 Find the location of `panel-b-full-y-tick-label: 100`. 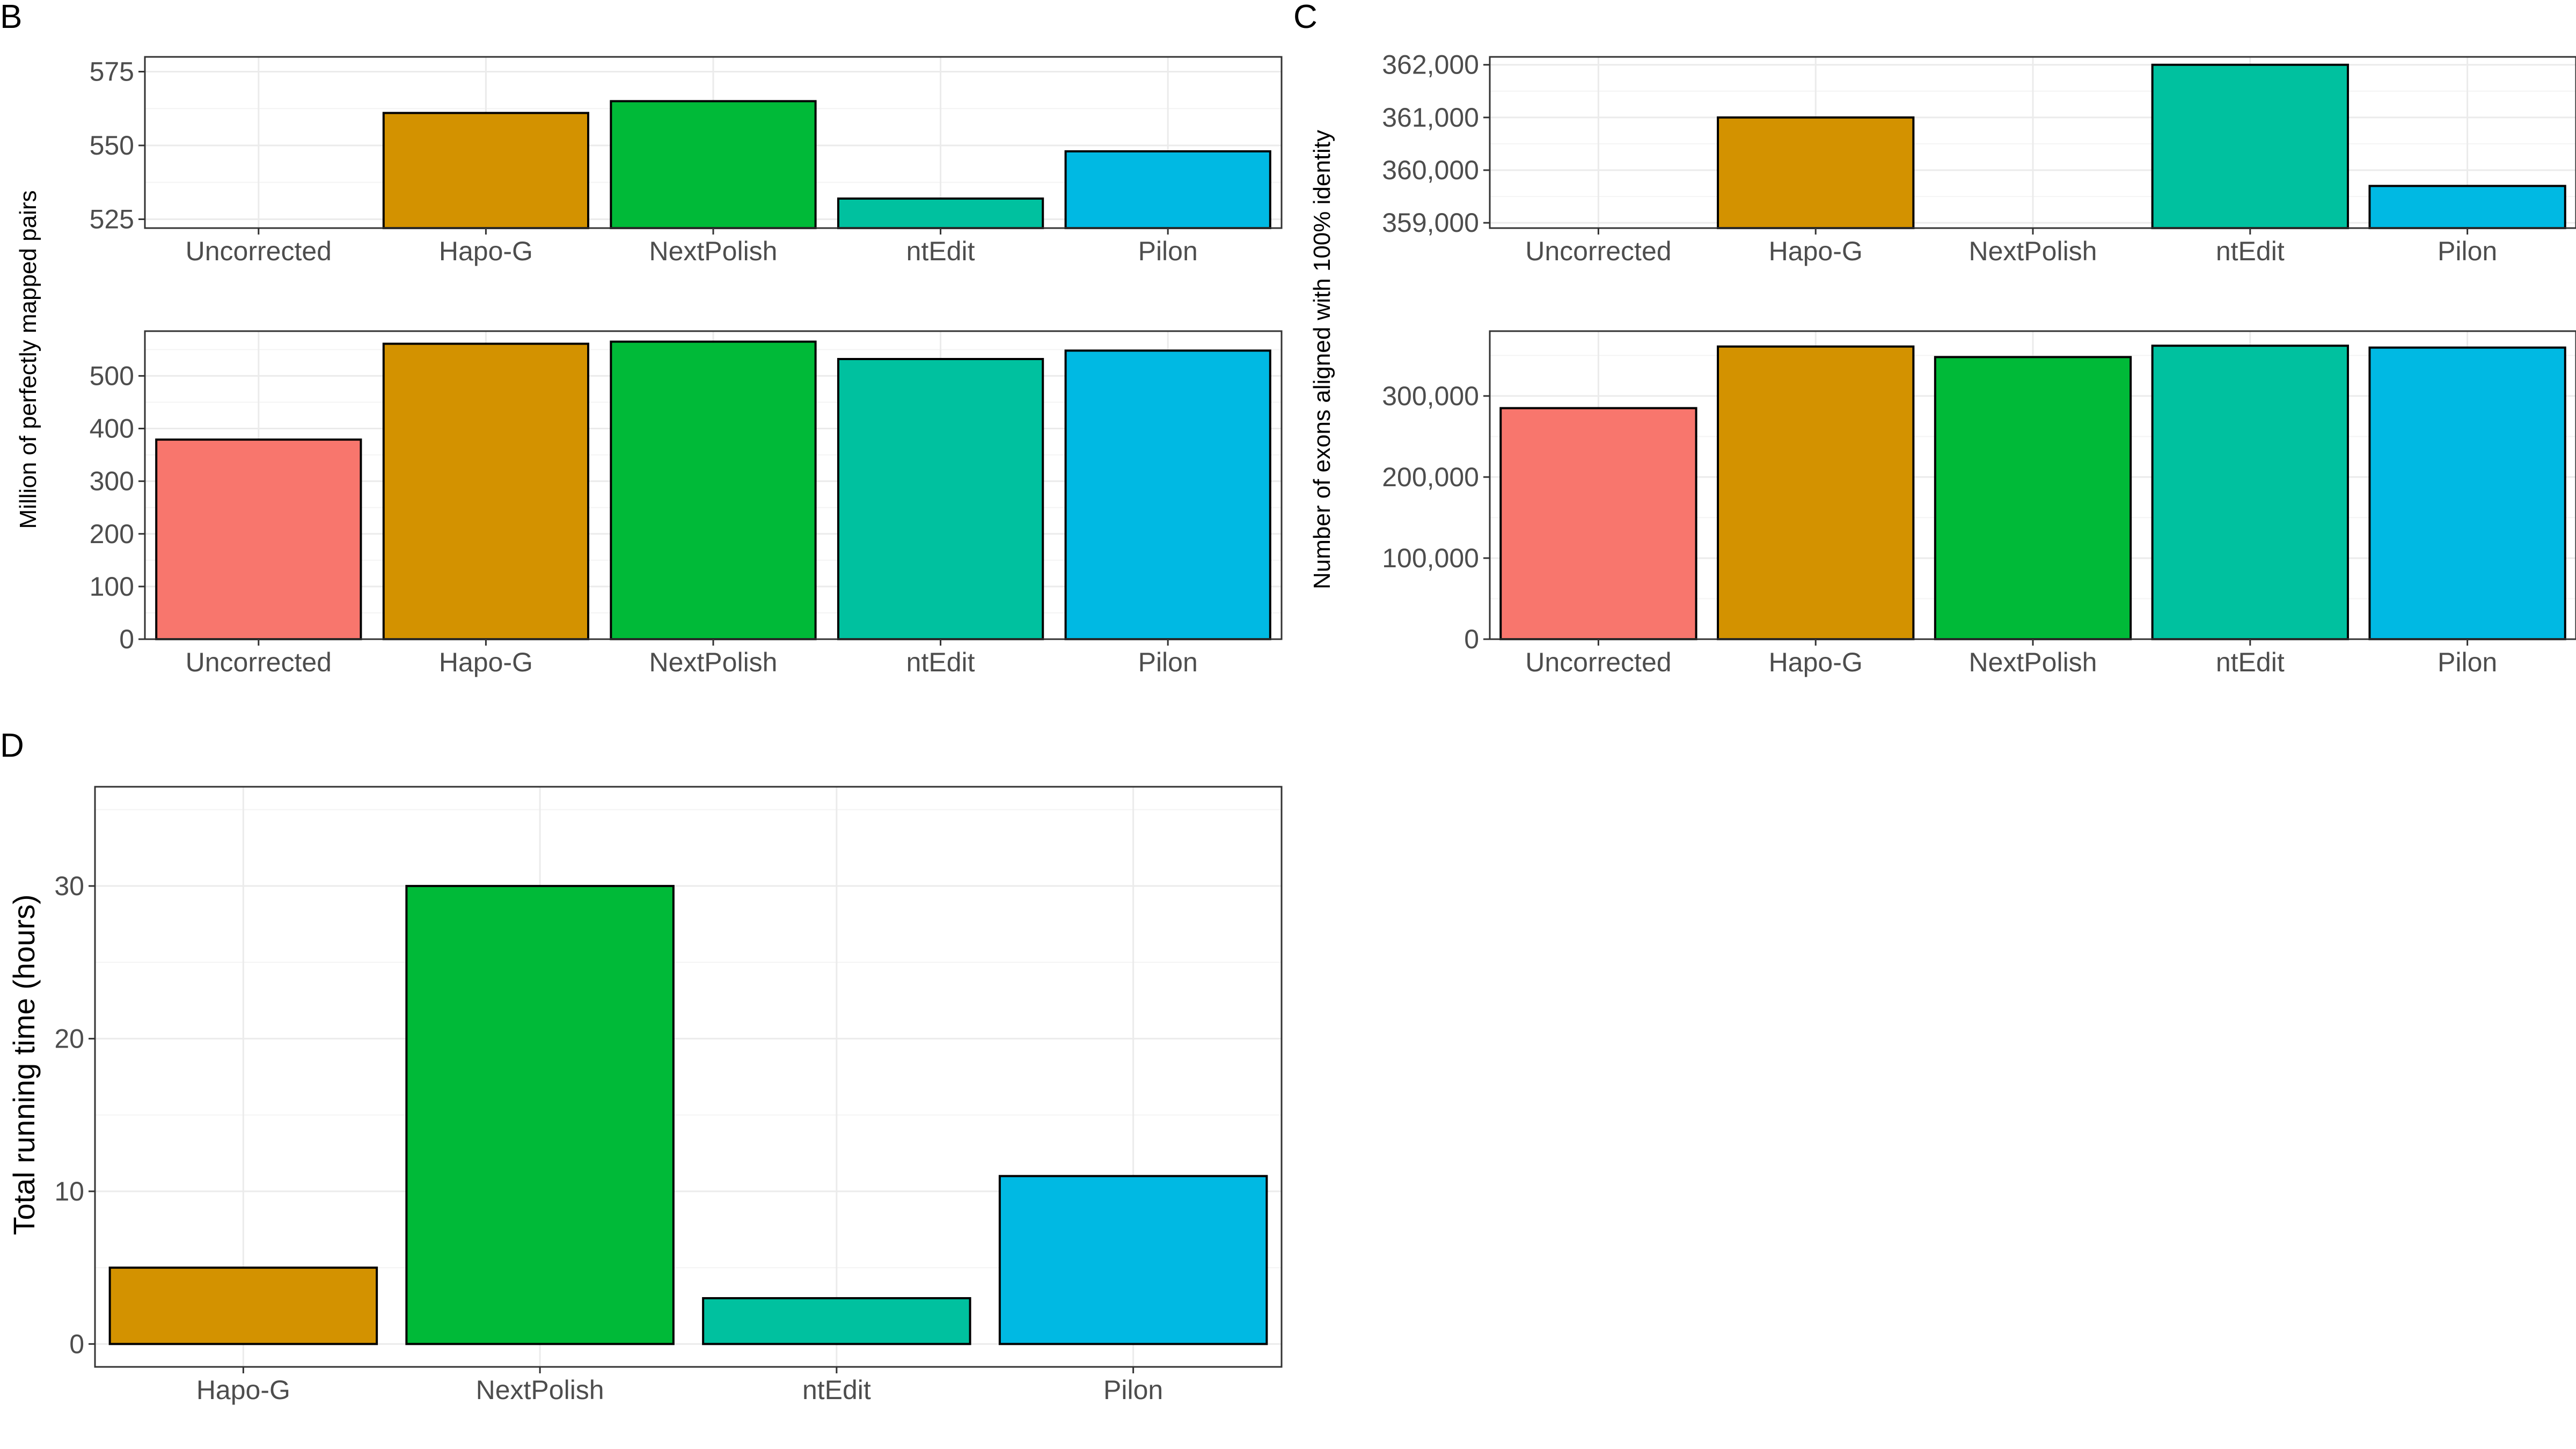

panel-b-full-y-tick-label: 100 is located at coordinates (112, 587).